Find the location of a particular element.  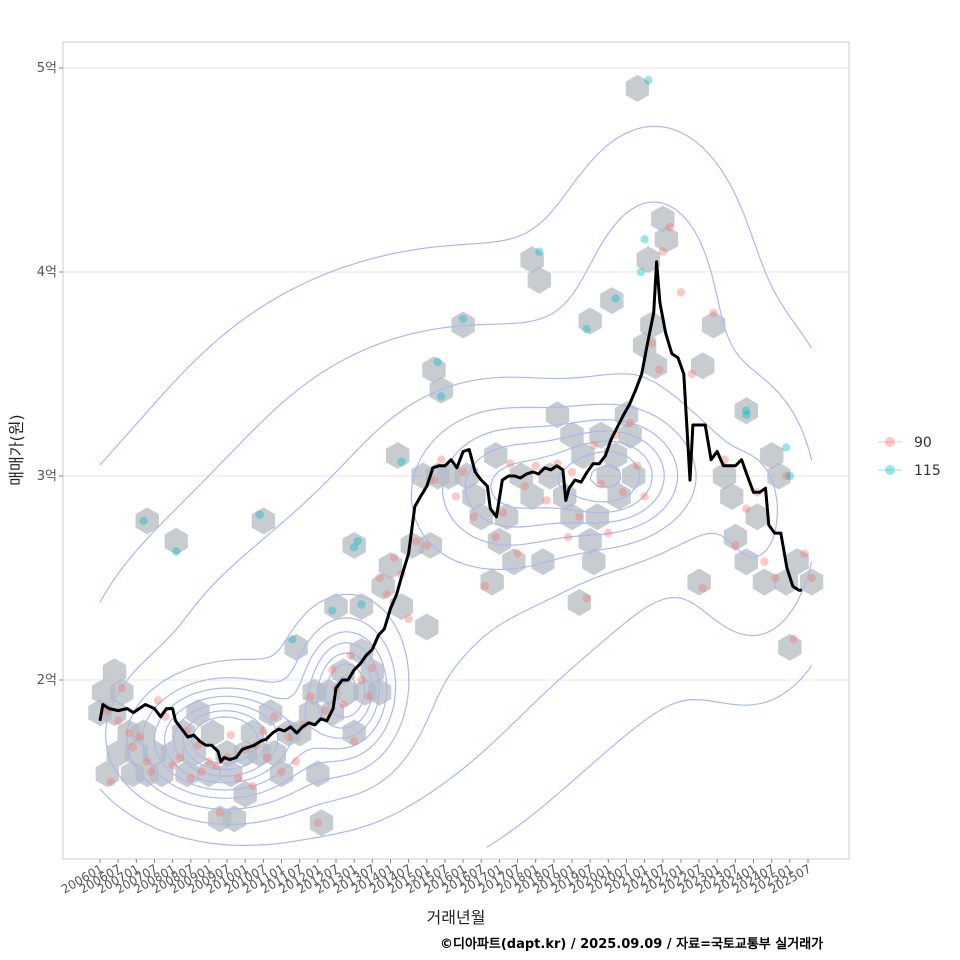

y-tick-label: 4억 is located at coordinates (47, 272).